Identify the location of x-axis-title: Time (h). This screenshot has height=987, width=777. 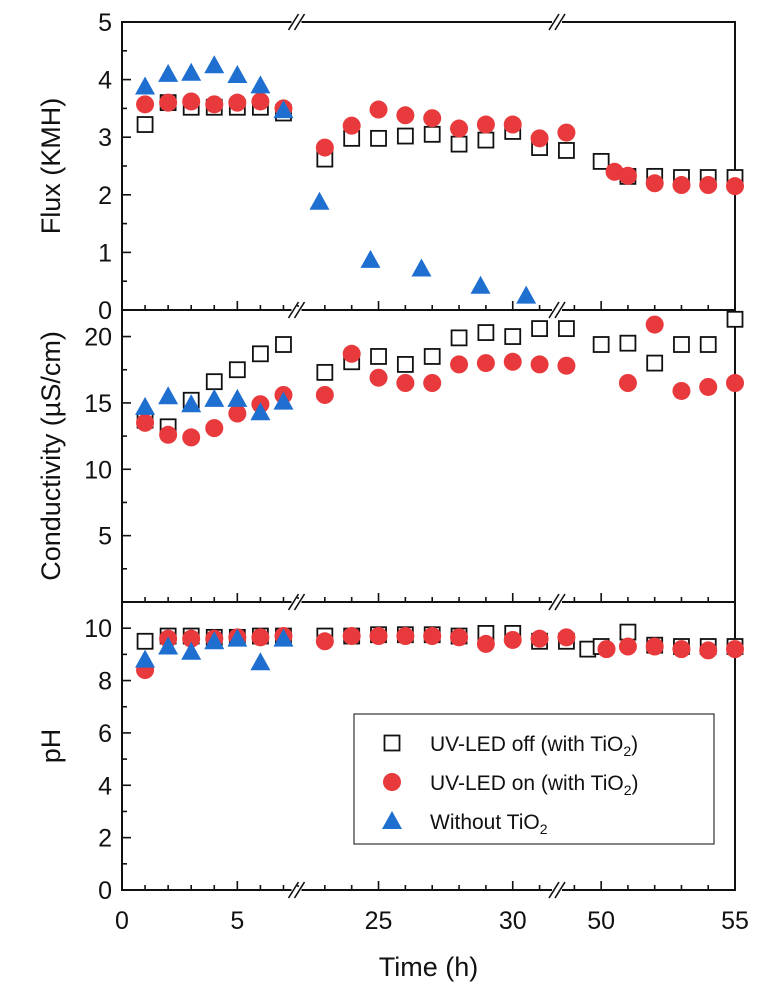
(429, 967).